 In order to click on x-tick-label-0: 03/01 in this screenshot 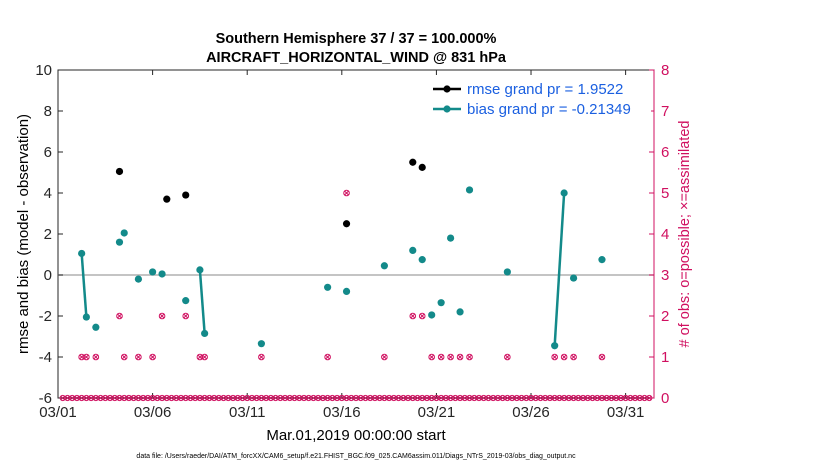, I will do `click(58, 412)`.